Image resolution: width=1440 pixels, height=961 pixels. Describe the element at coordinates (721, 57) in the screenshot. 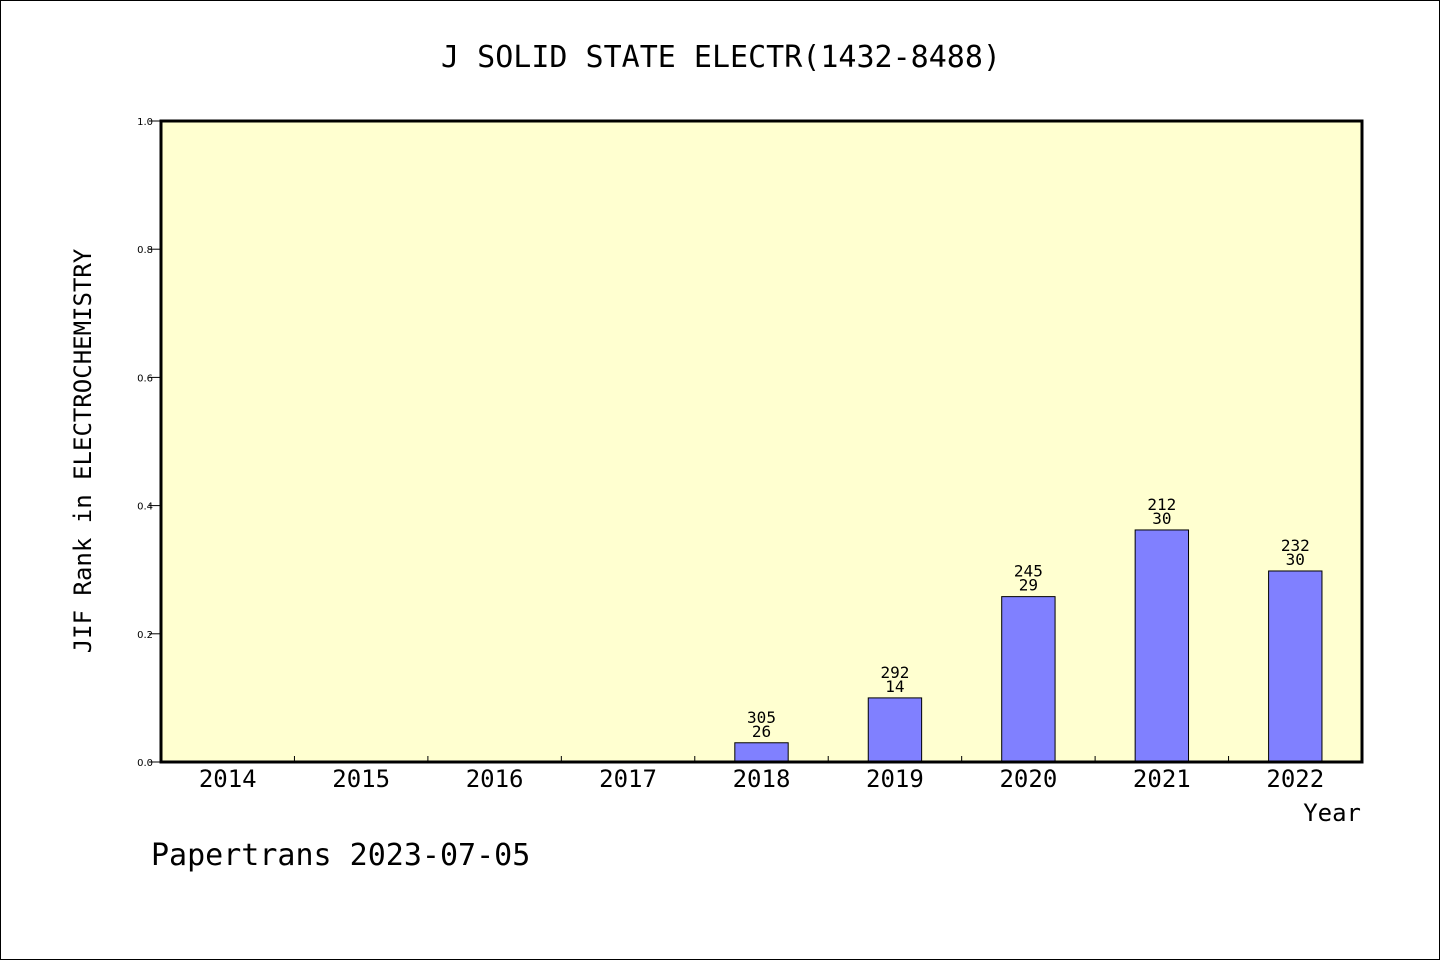

I see `chart-title: J SOLID STATE ELECTR(1432-8488)` at that location.